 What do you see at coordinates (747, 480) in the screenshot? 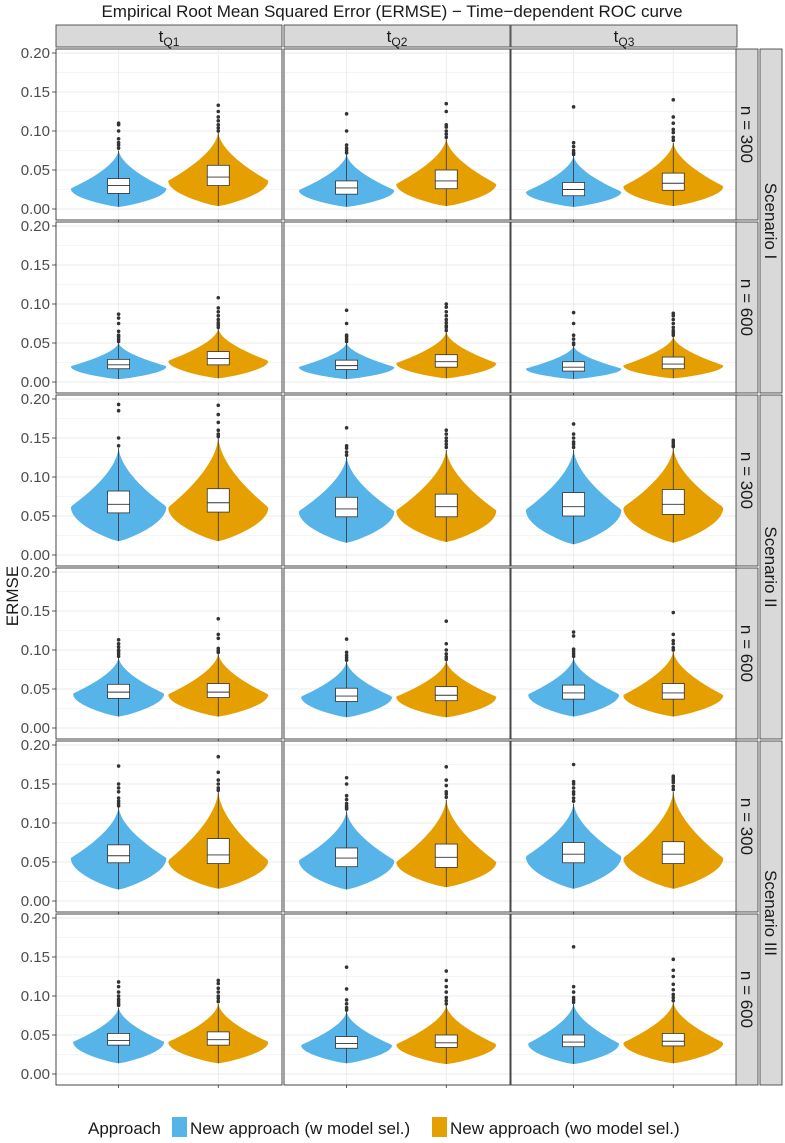
I see `row-strip` at bounding box center [747, 480].